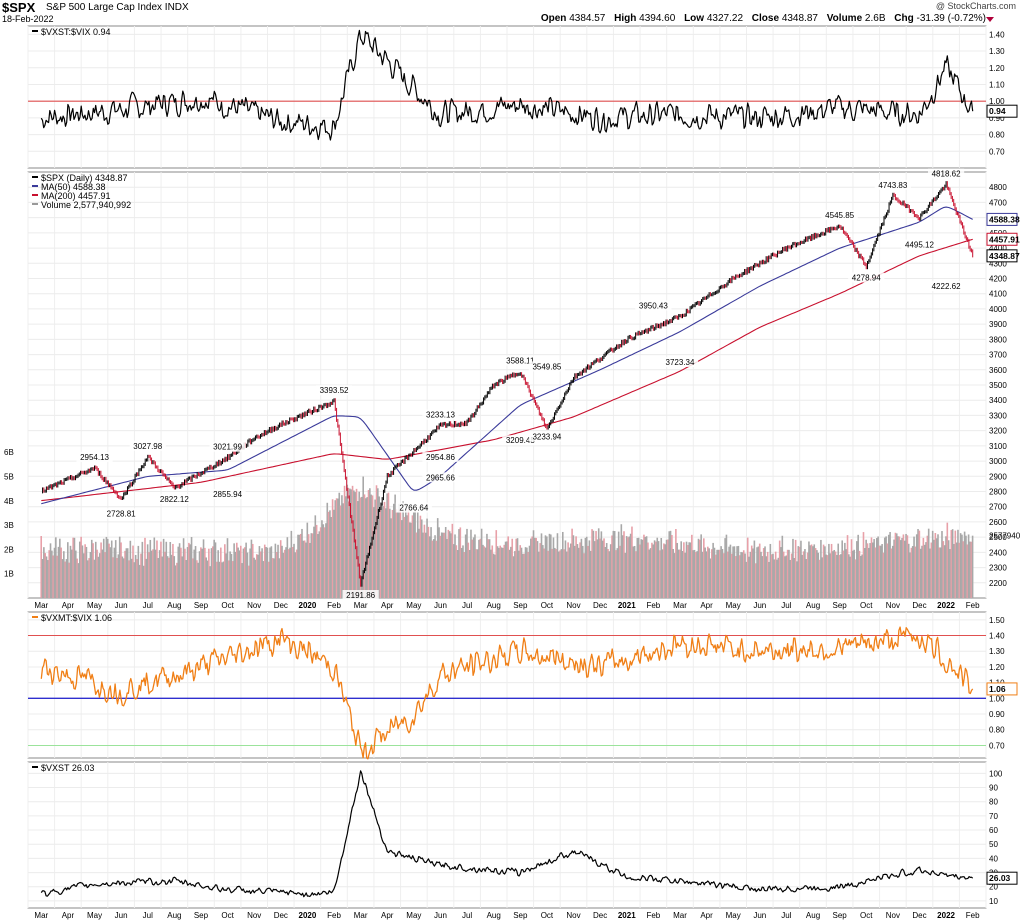 The image size is (1024, 924). I want to click on down-arrow-icon, so click(990, 19).